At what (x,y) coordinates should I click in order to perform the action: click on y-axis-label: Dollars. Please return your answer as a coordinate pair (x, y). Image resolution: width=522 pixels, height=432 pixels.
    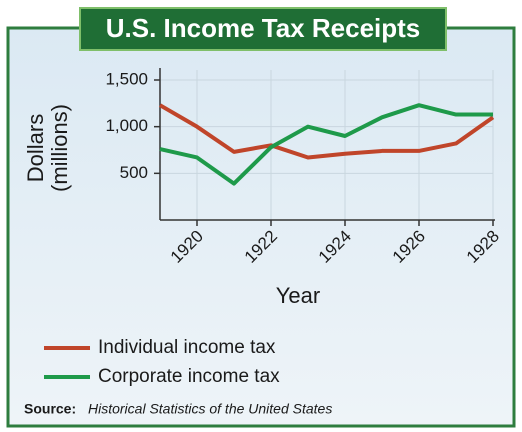
    Looking at the image, I should click on (35, 148).